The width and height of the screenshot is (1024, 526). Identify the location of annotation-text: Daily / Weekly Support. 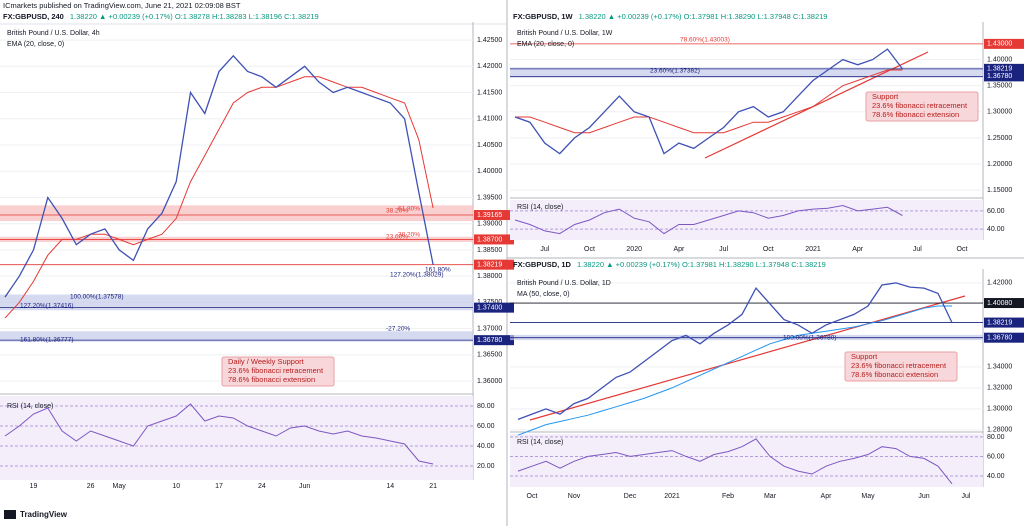
(266, 361).